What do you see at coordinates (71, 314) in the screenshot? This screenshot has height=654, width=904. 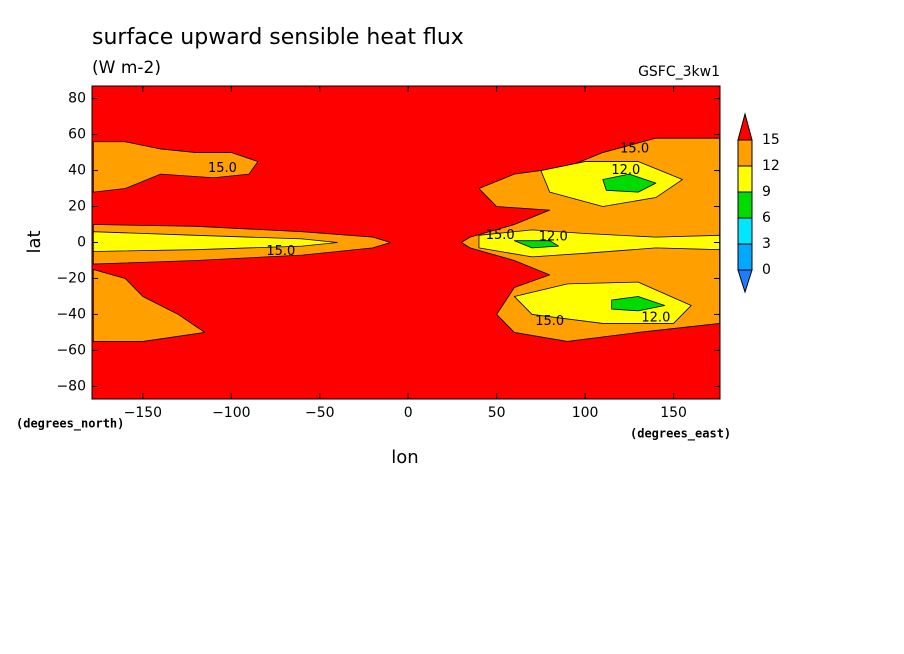 I see `y-tick-label: −40` at bounding box center [71, 314].